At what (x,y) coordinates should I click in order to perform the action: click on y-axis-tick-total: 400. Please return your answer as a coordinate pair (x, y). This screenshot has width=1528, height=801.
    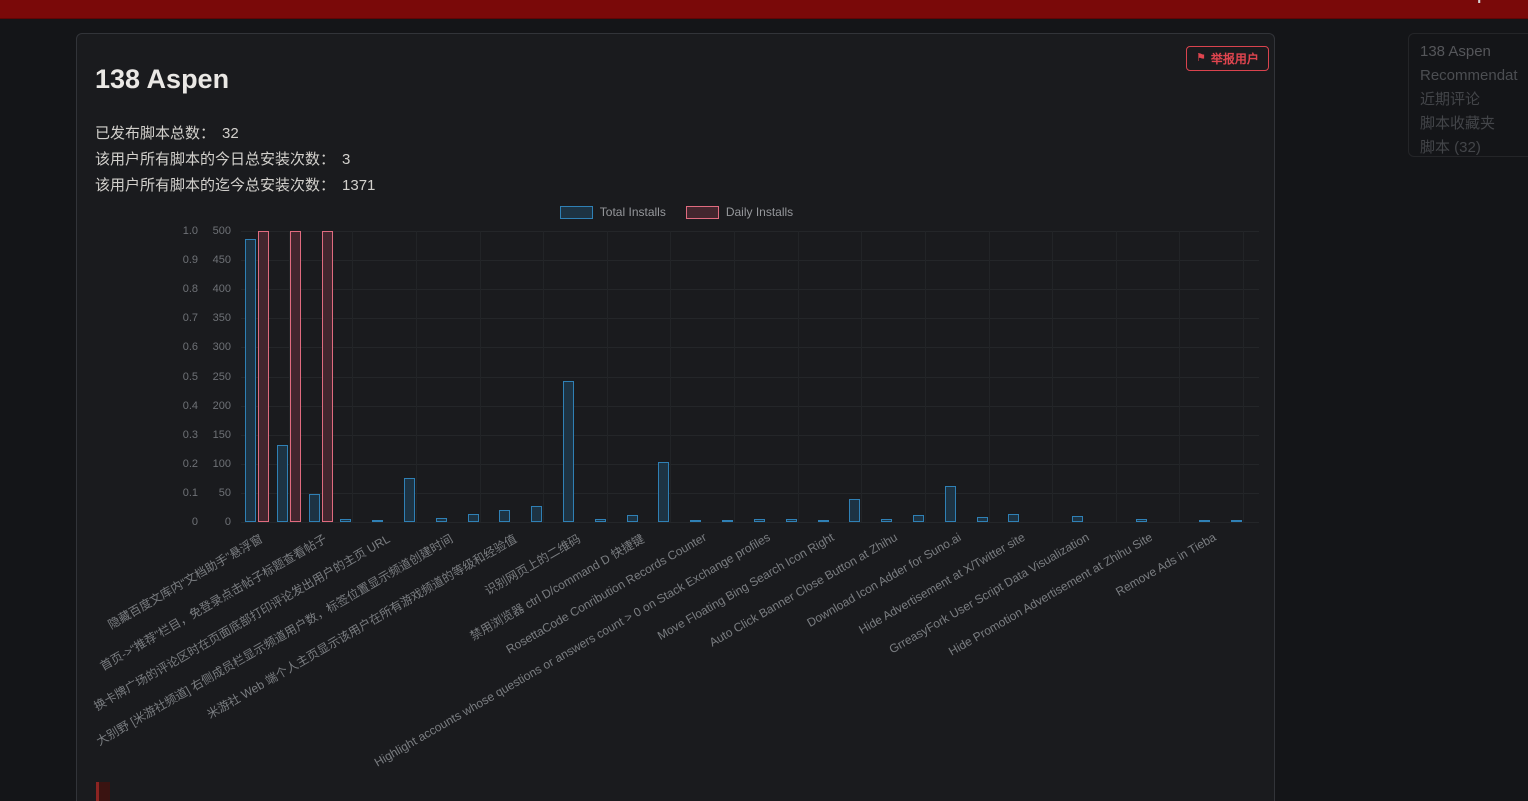
    Looking at the image, I should click on (221, 289).